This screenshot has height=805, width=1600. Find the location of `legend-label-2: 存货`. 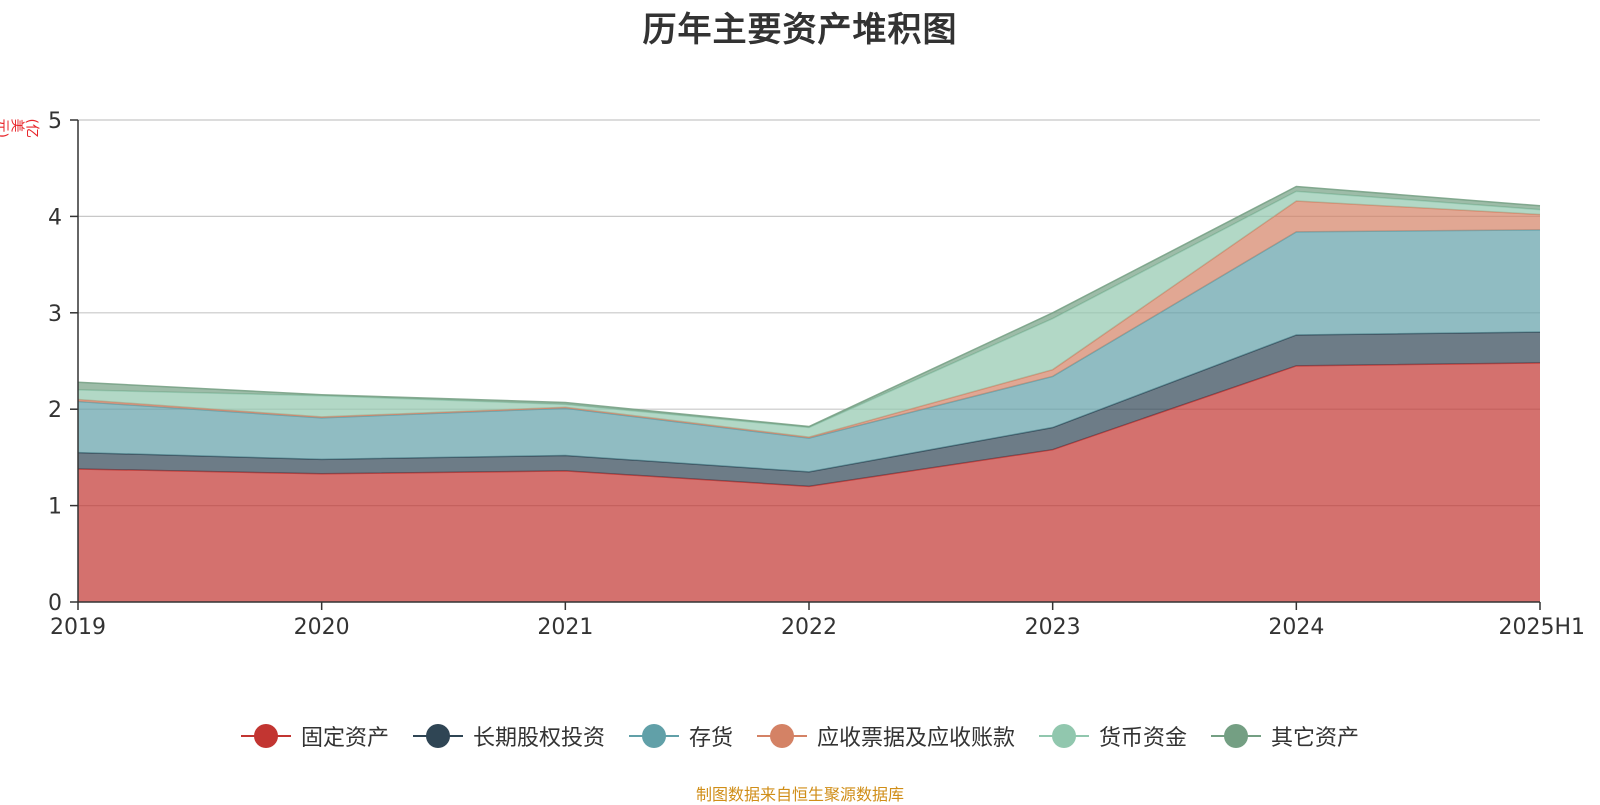

legend-label-2: 存货 is located at coordinates (710, 738).